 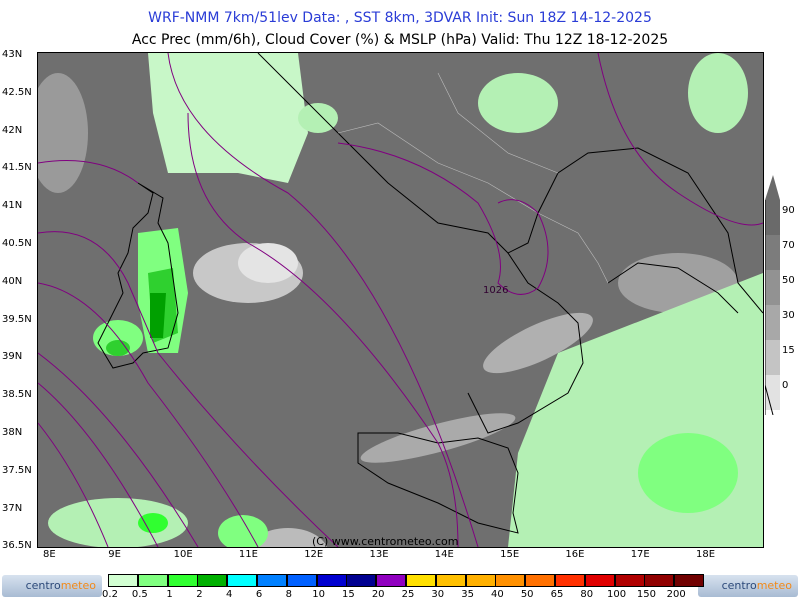 What do you see at coordinates (199, 594) in the screenshot?
I see `precip-label: 2` at bounding box center [199, 594].